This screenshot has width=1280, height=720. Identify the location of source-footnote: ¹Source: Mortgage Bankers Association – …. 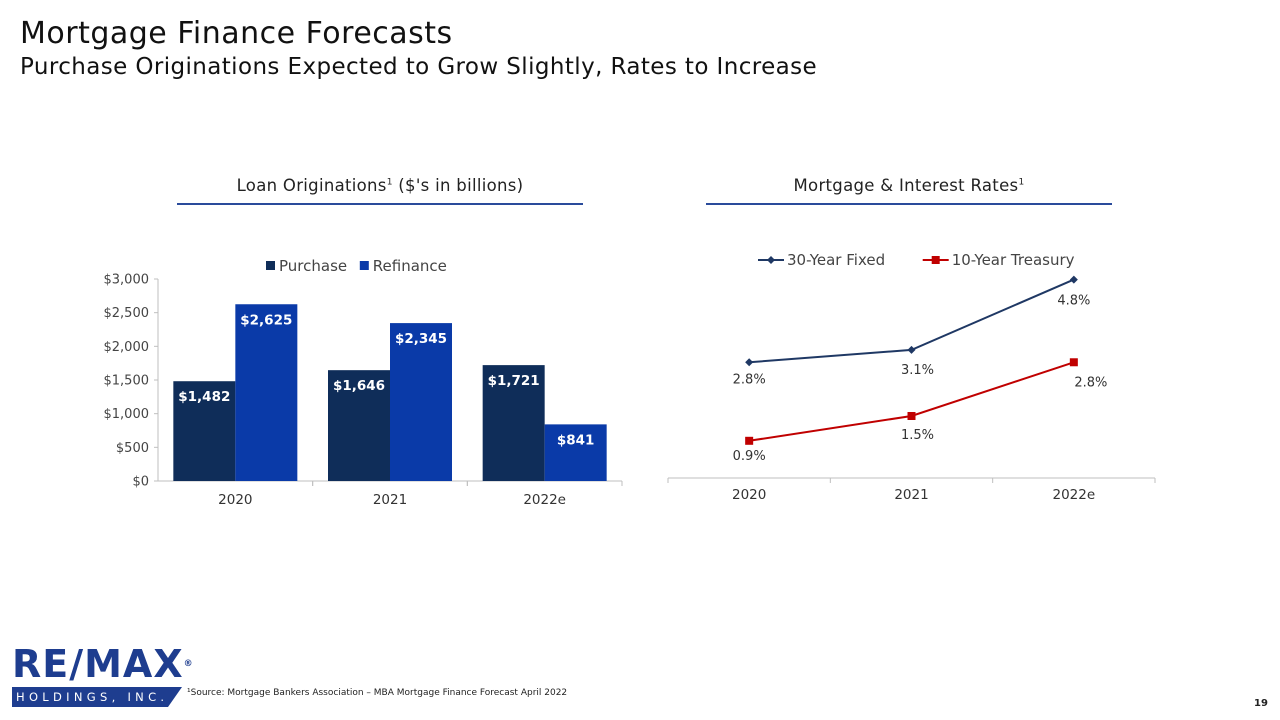
(377, 693).